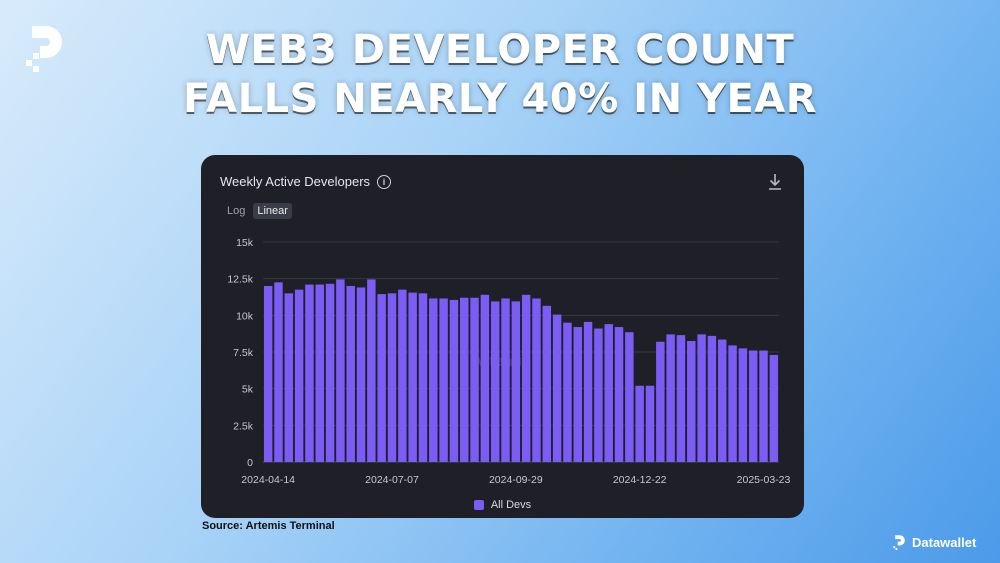 This screenshot has width=1000, height=563. Describe the element at coordinates (272, 211) in the screenshot. I see `scale-option-linear: Linear` at that location.